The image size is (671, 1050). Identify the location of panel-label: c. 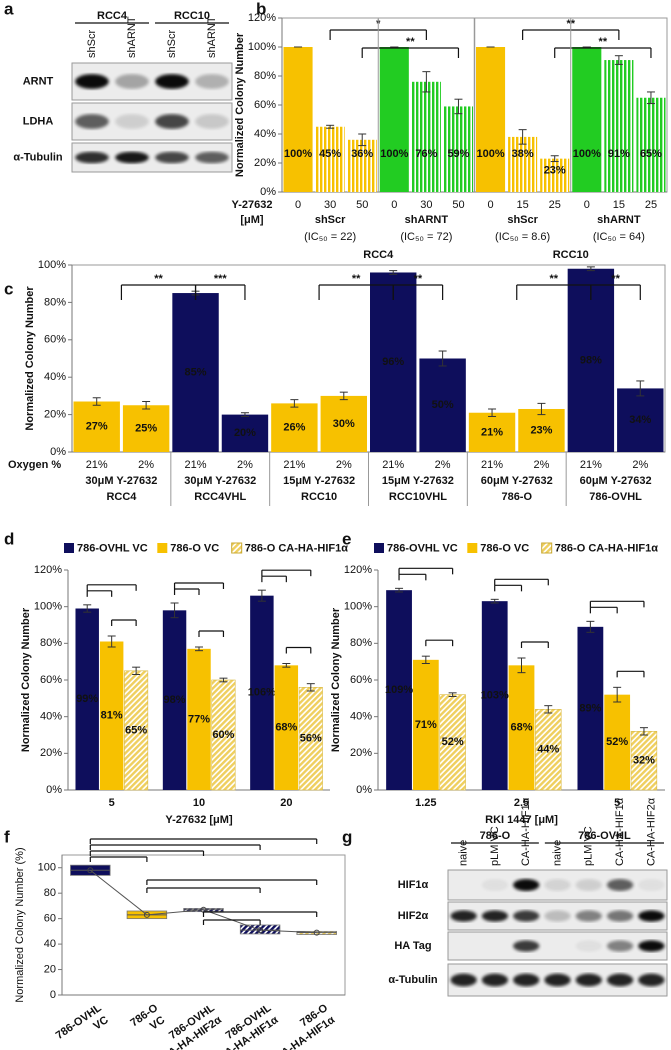
(8, 288).